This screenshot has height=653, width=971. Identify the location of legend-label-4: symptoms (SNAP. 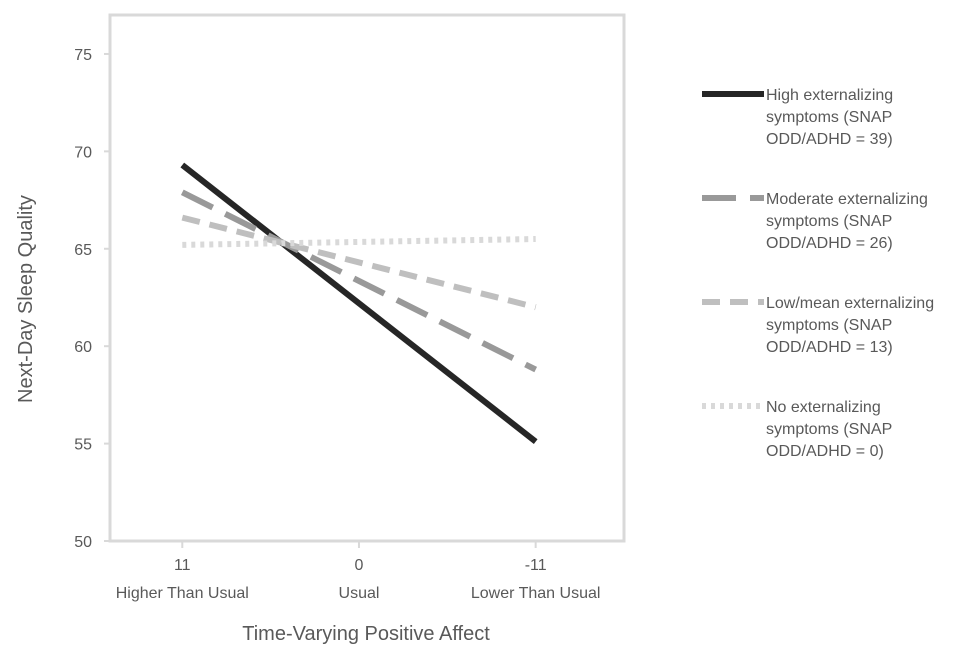
(829, 429).